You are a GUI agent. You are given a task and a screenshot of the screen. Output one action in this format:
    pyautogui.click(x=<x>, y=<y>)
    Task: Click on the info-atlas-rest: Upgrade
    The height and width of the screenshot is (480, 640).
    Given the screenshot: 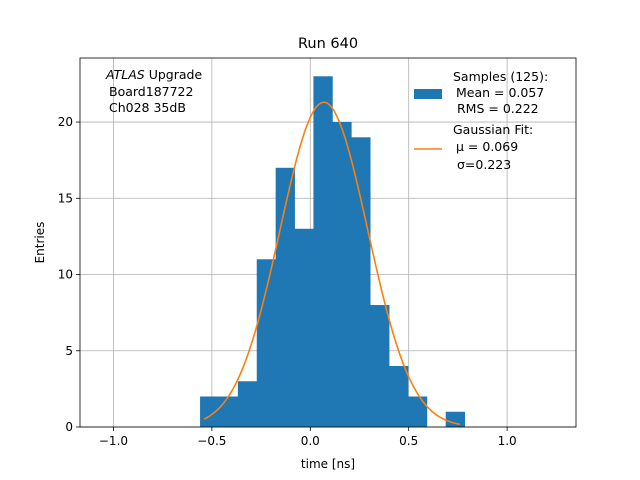 What is the action you would take?
    pyautogui.click(x=174, y=74)
    